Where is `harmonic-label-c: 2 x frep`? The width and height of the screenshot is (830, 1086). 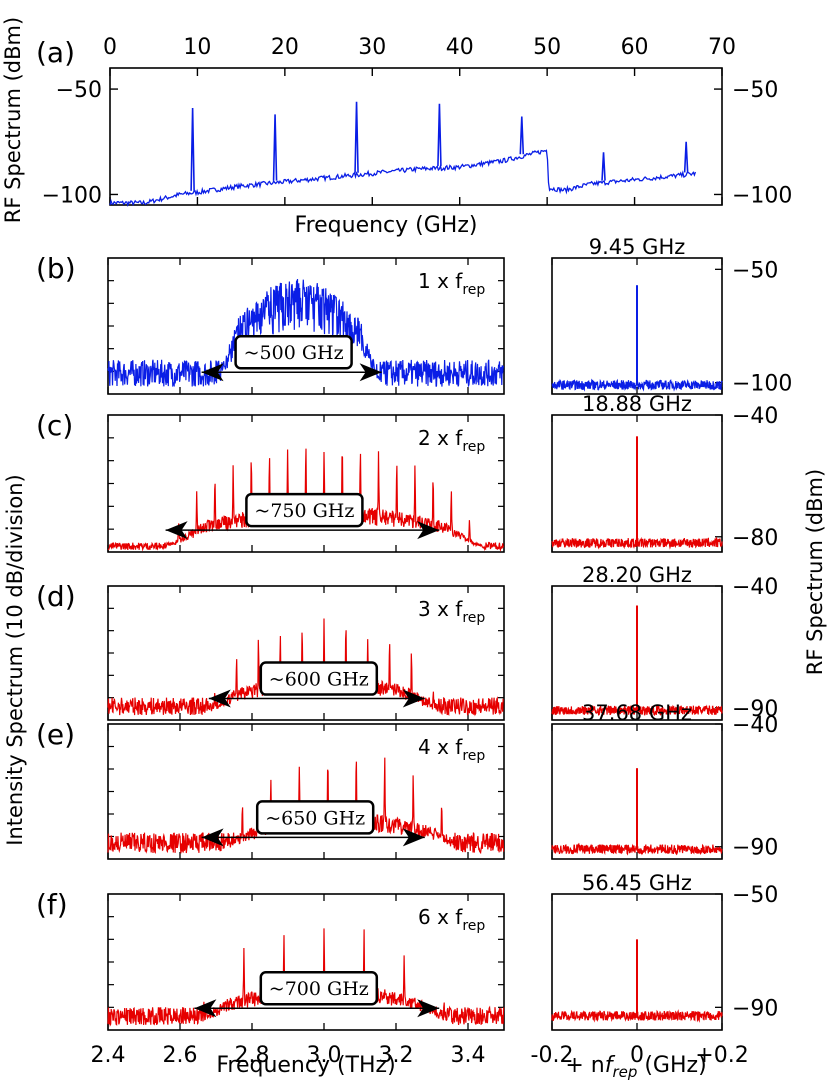
harmonic-label-c: 2 x frep is located at coordinates (451, 440).